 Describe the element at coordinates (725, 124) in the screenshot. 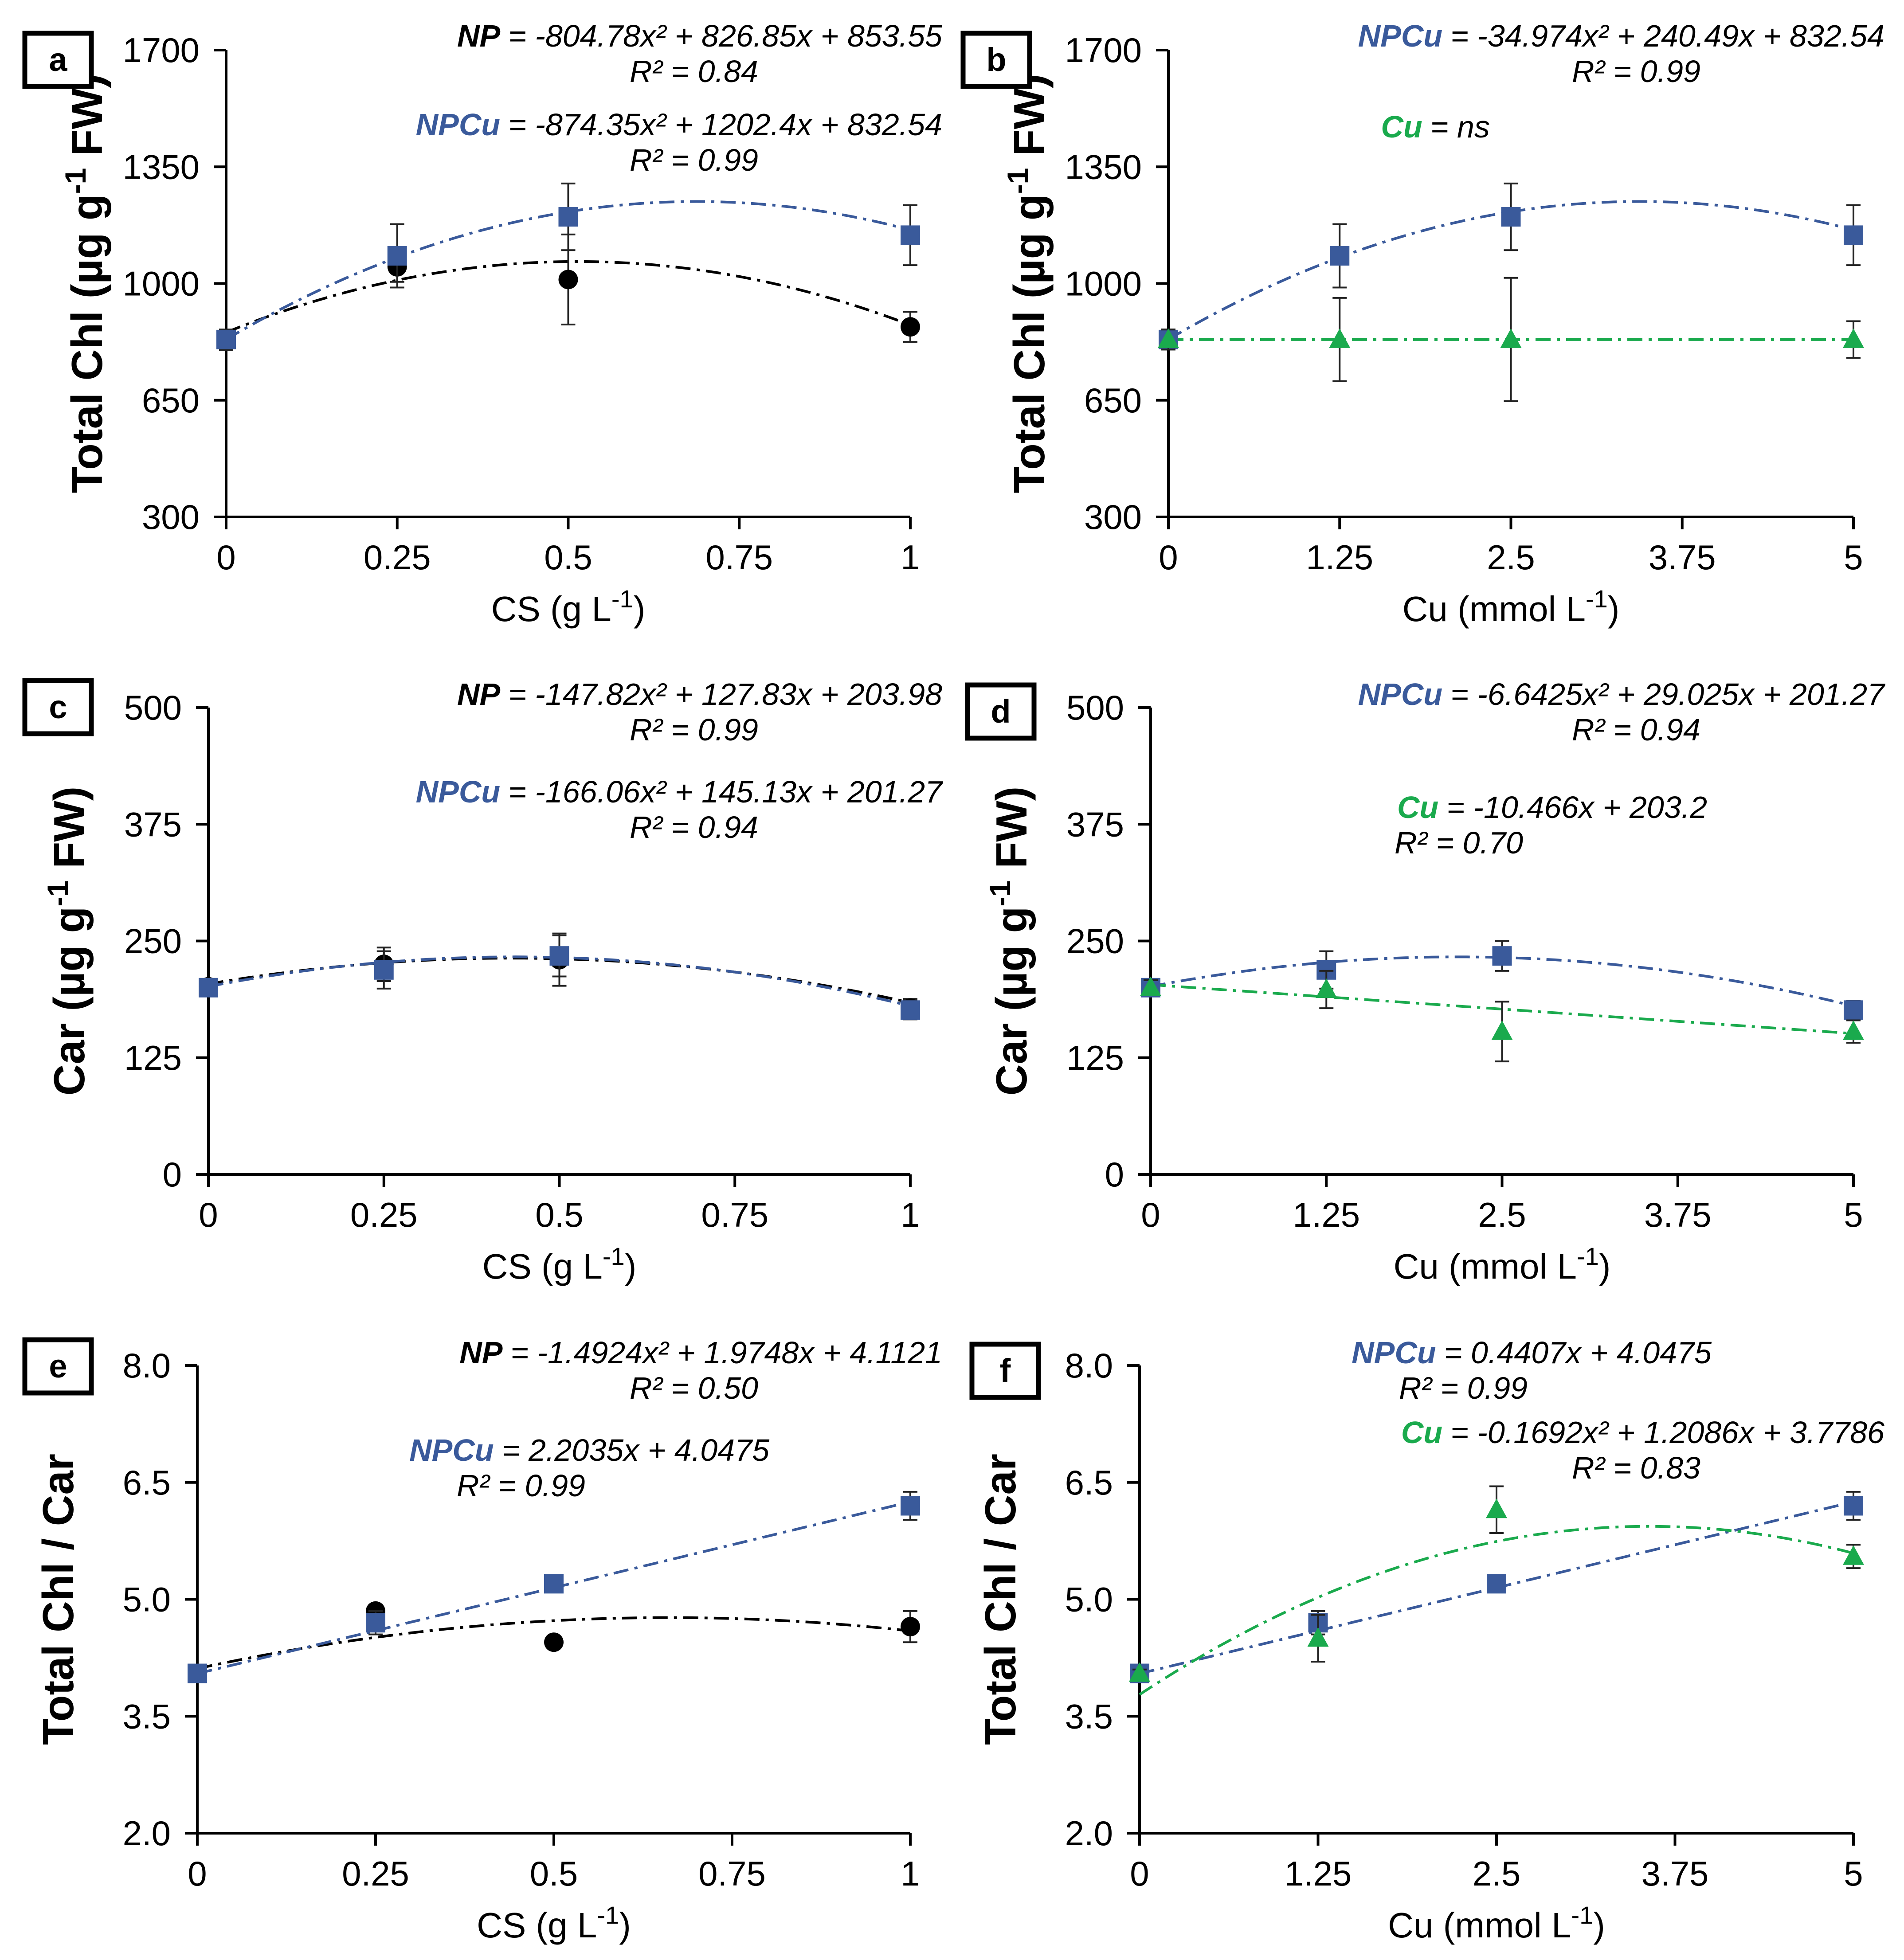

I see `equation-formula: = -874.35x² + 1202.4x + 832.54` at that location.